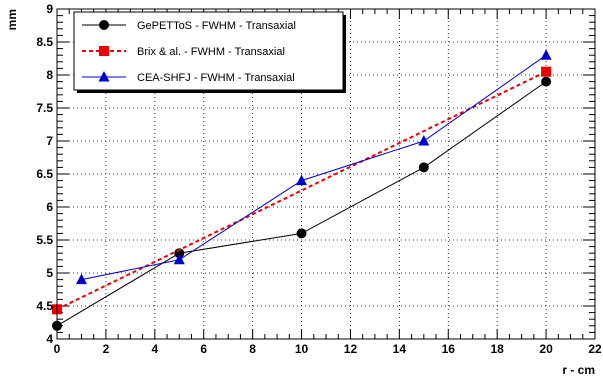 Image resolution: width=603 pixels, height=379 pixels. I want to click on legend-marker-gepetos, so click(104, 25).